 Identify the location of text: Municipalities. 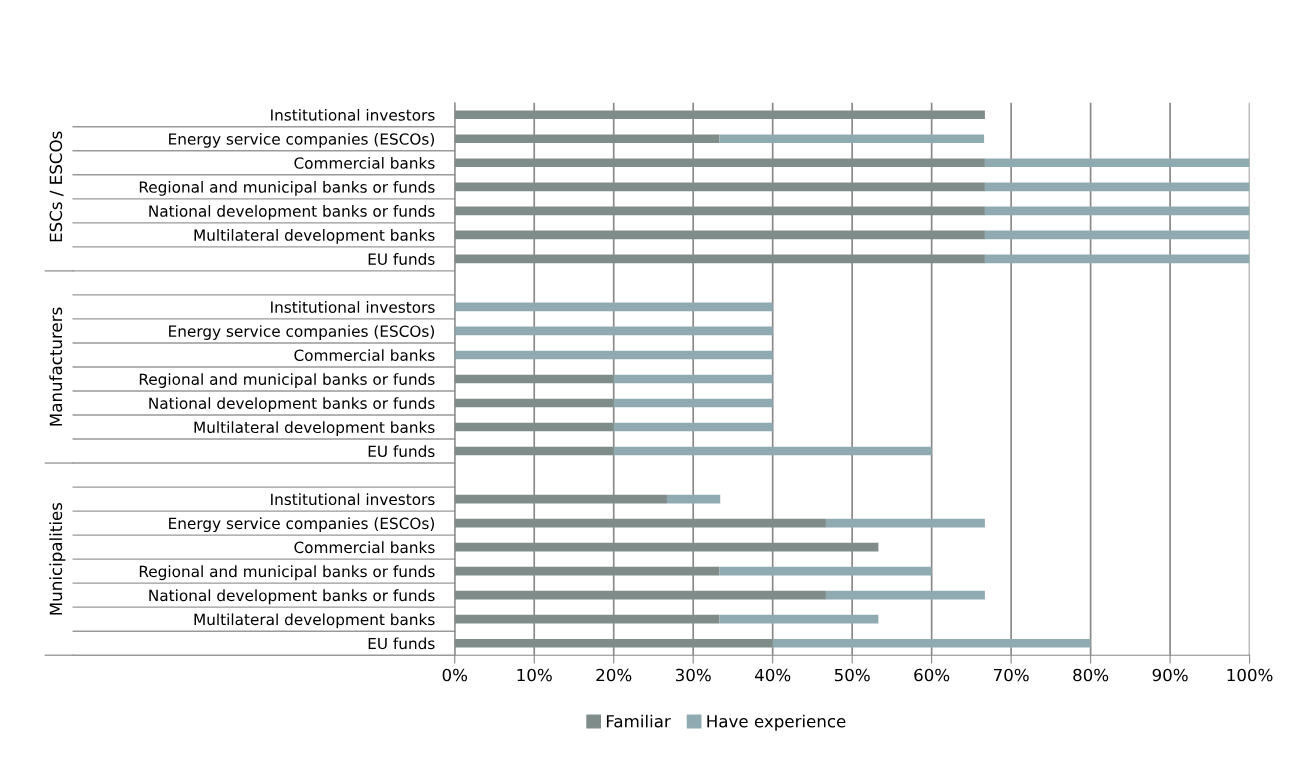
(57, 558).